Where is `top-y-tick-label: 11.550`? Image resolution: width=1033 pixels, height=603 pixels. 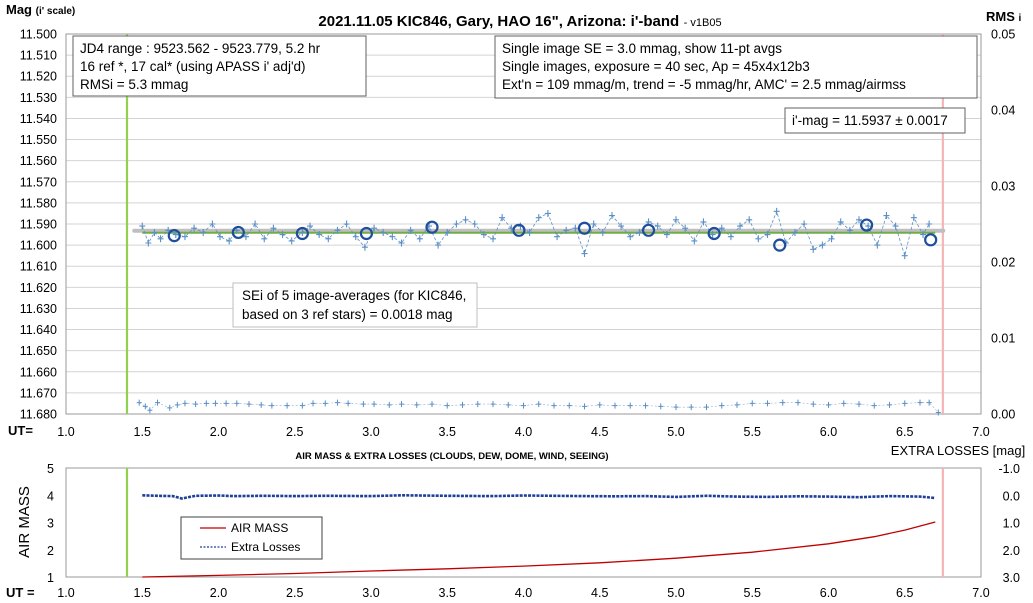
top-y-tick-label: 11.550 is located at coordinates (38, 140).